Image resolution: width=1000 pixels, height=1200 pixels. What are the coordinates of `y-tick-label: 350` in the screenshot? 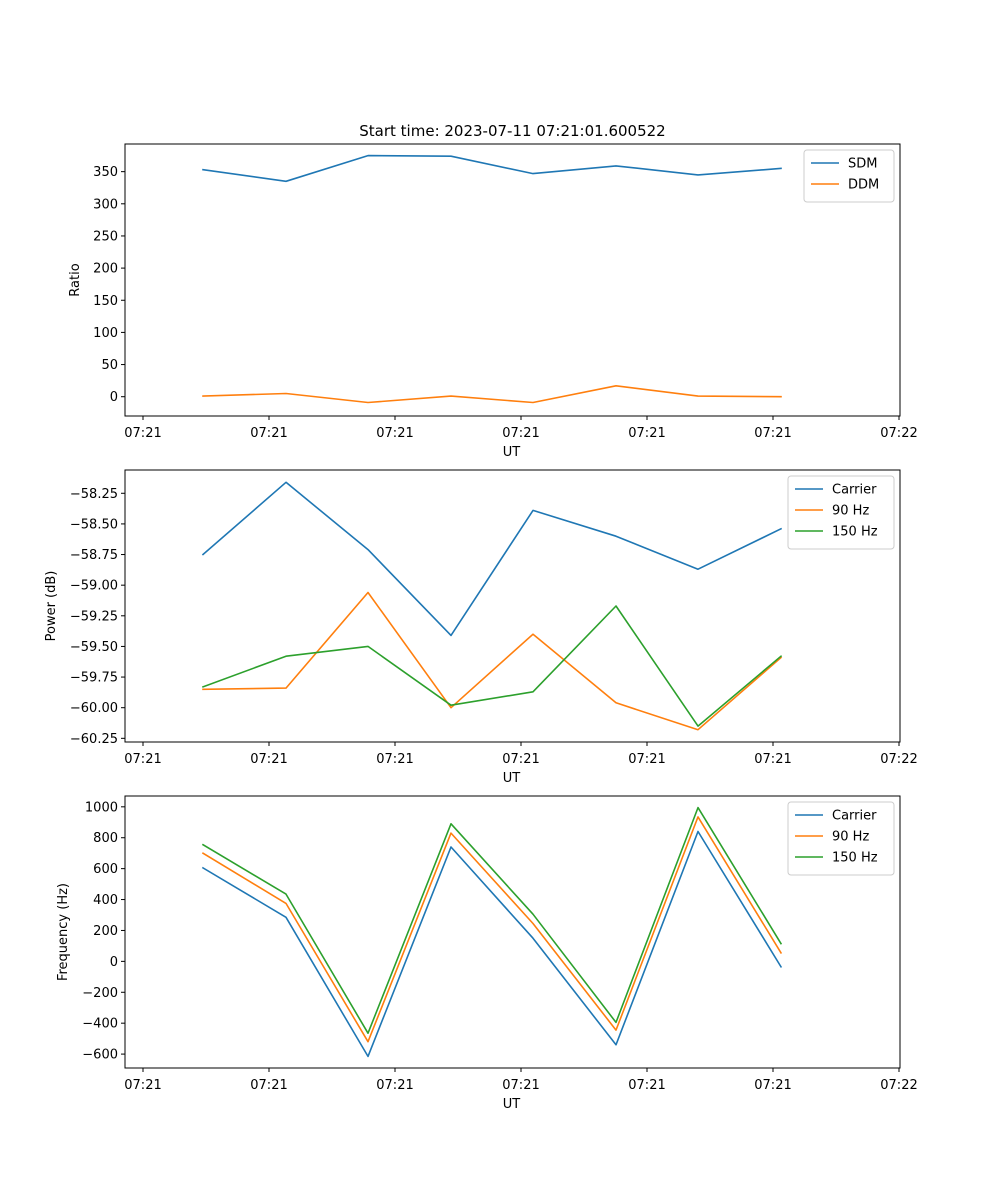 It's located at (105, 172).